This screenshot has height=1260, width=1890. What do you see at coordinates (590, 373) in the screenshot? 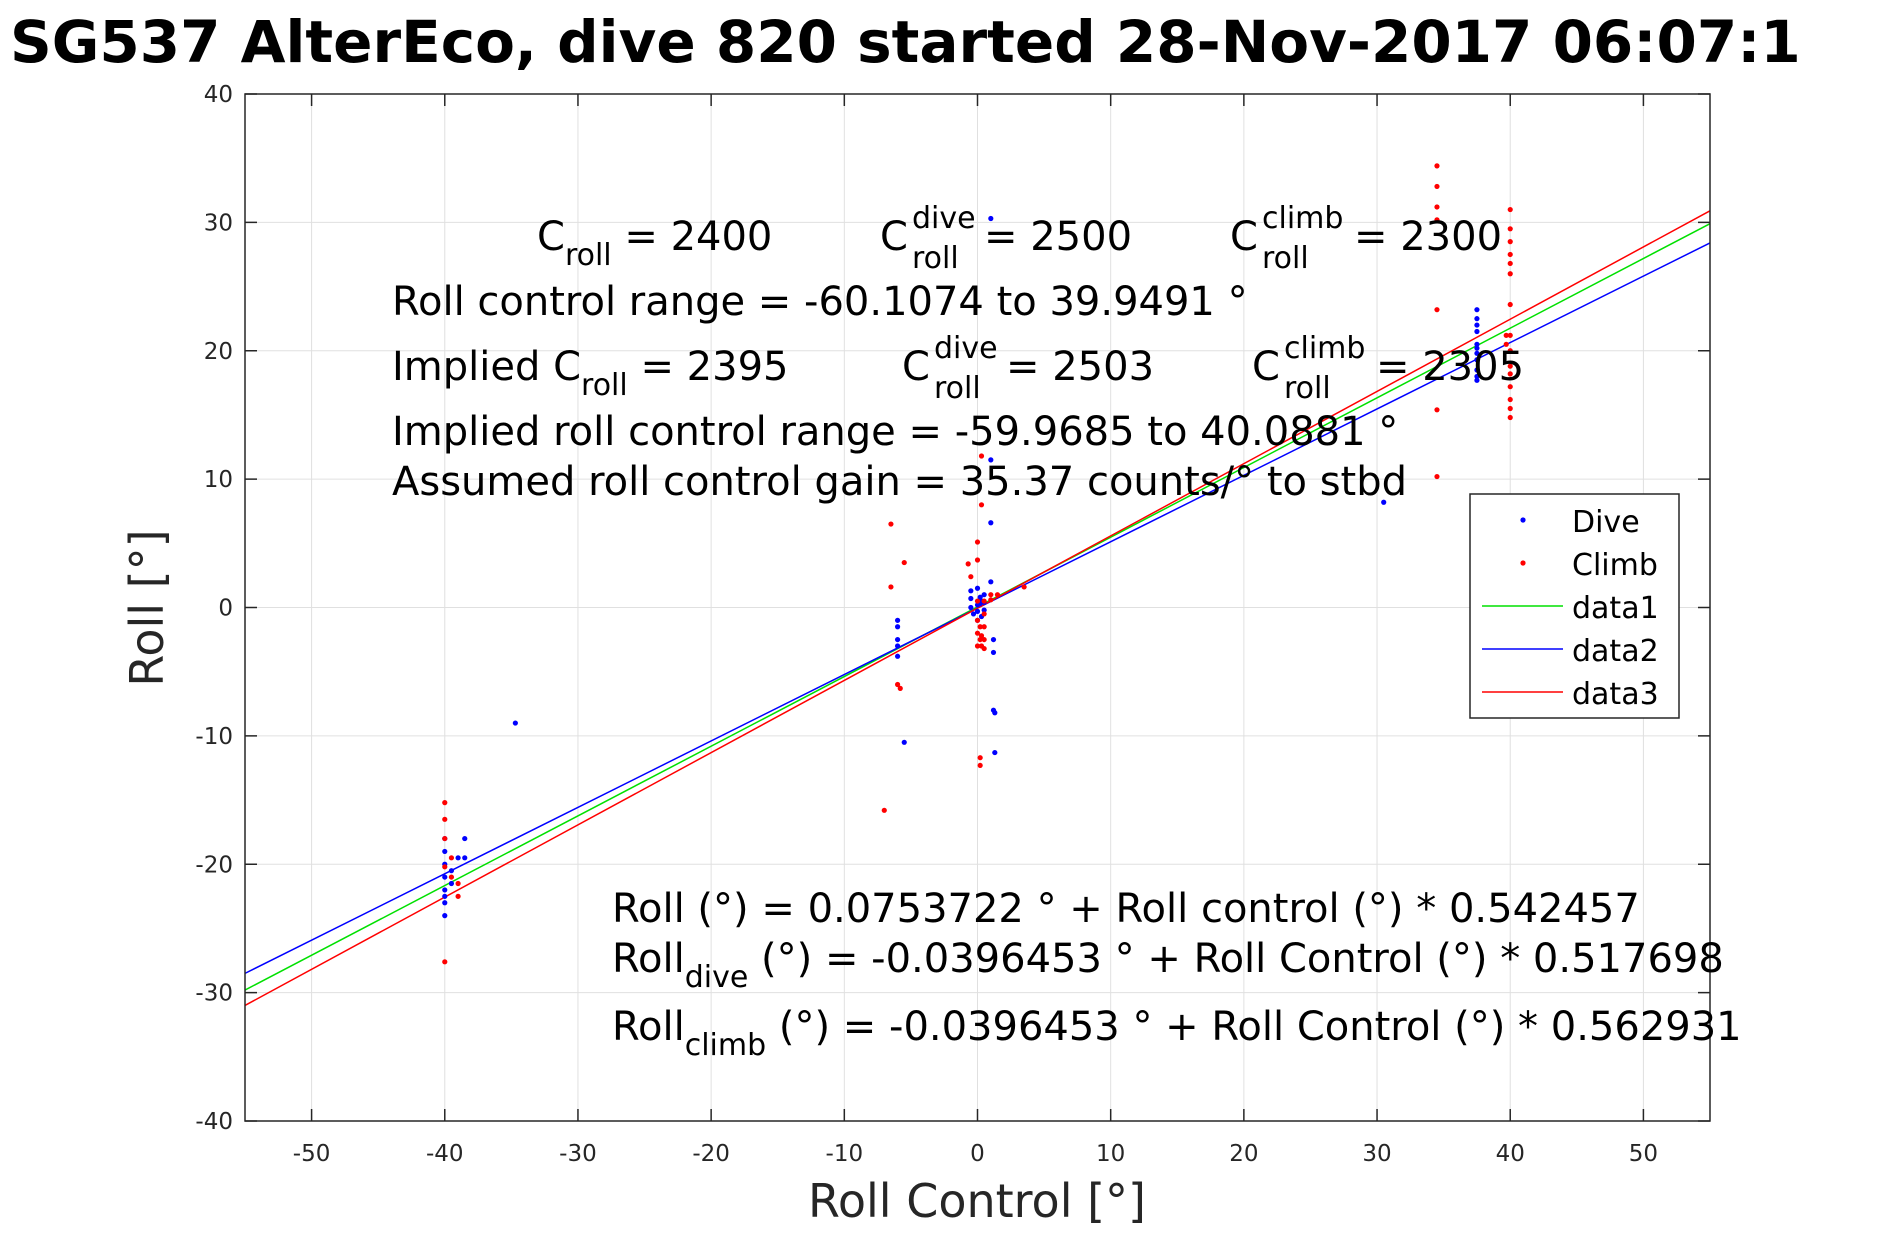
I see `annotation-implied: Implied Croll = 2395` at bounding box center [590, 373].